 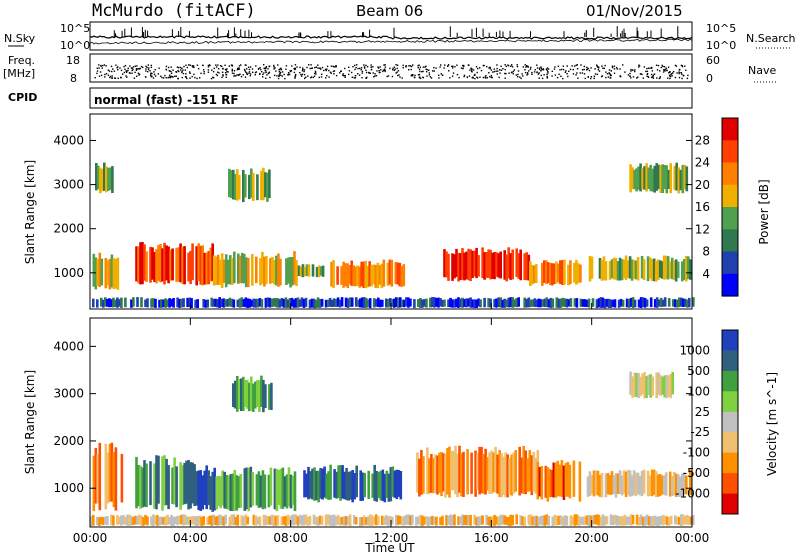 What do you see at coordinates (721, 45) in the screenshot?
I see `nsearch-bot-tick: 10^0` at bounding box center [721, 45].